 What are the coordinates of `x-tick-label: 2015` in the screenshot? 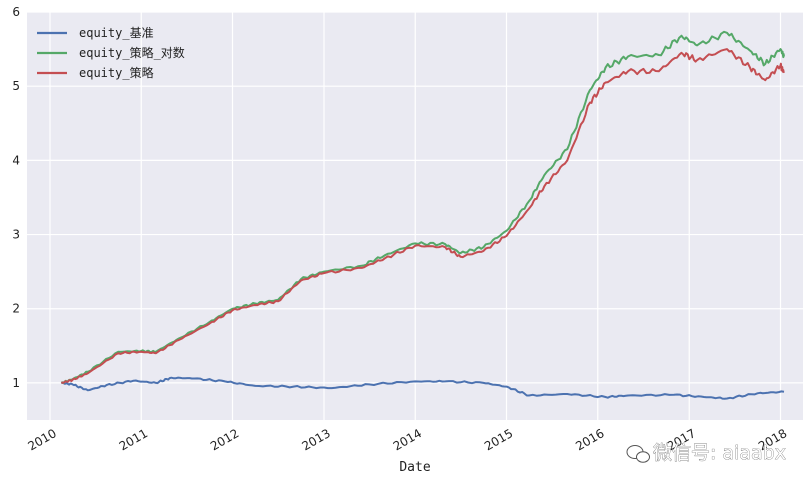 It's located at (498, 439).